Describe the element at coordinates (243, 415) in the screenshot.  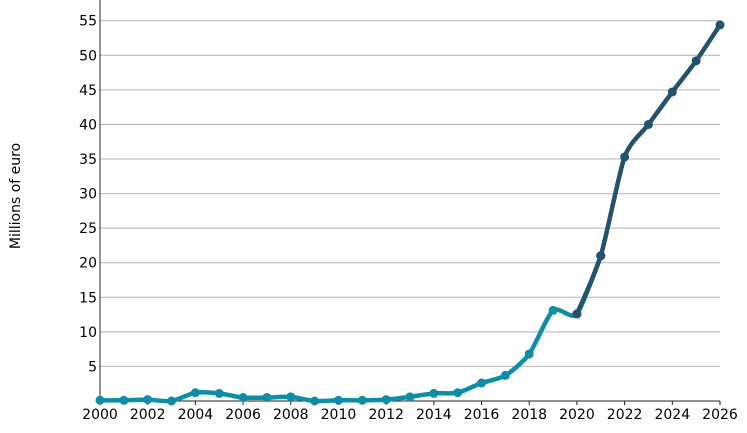
I see `x-tick-label: 2006` at that location.